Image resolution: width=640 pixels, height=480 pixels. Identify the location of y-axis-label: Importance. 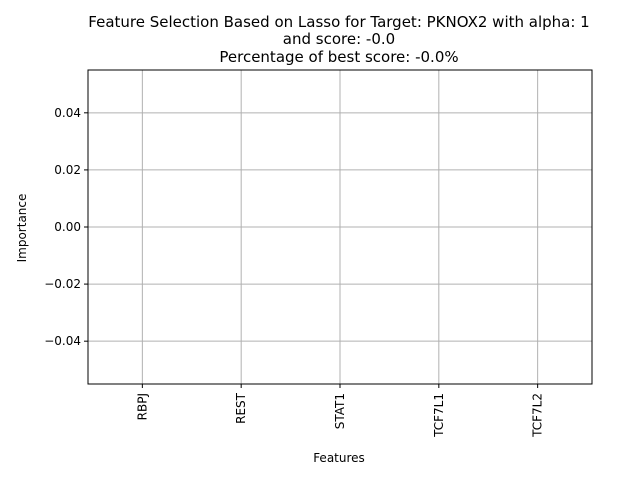
(22, 228).